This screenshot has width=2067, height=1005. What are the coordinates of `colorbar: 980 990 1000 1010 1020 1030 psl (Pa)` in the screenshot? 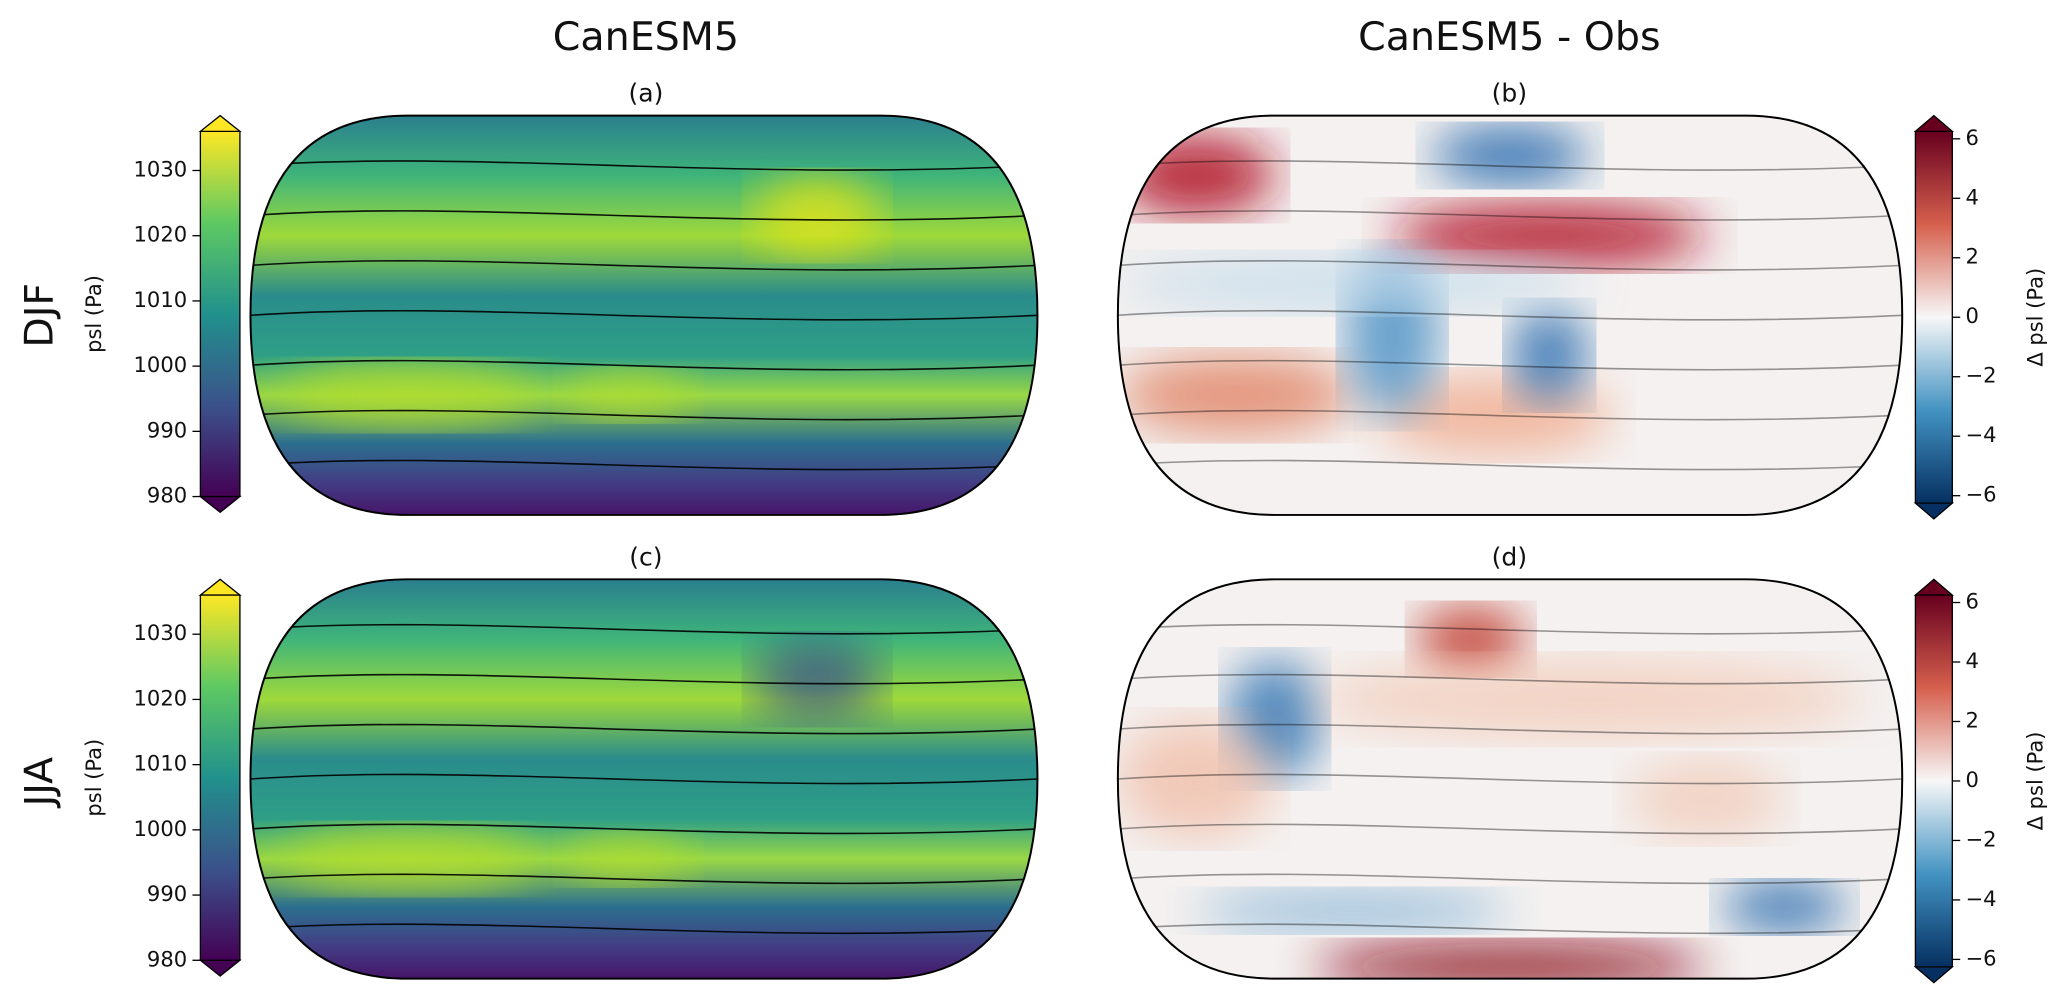 It's located at (161, 314).